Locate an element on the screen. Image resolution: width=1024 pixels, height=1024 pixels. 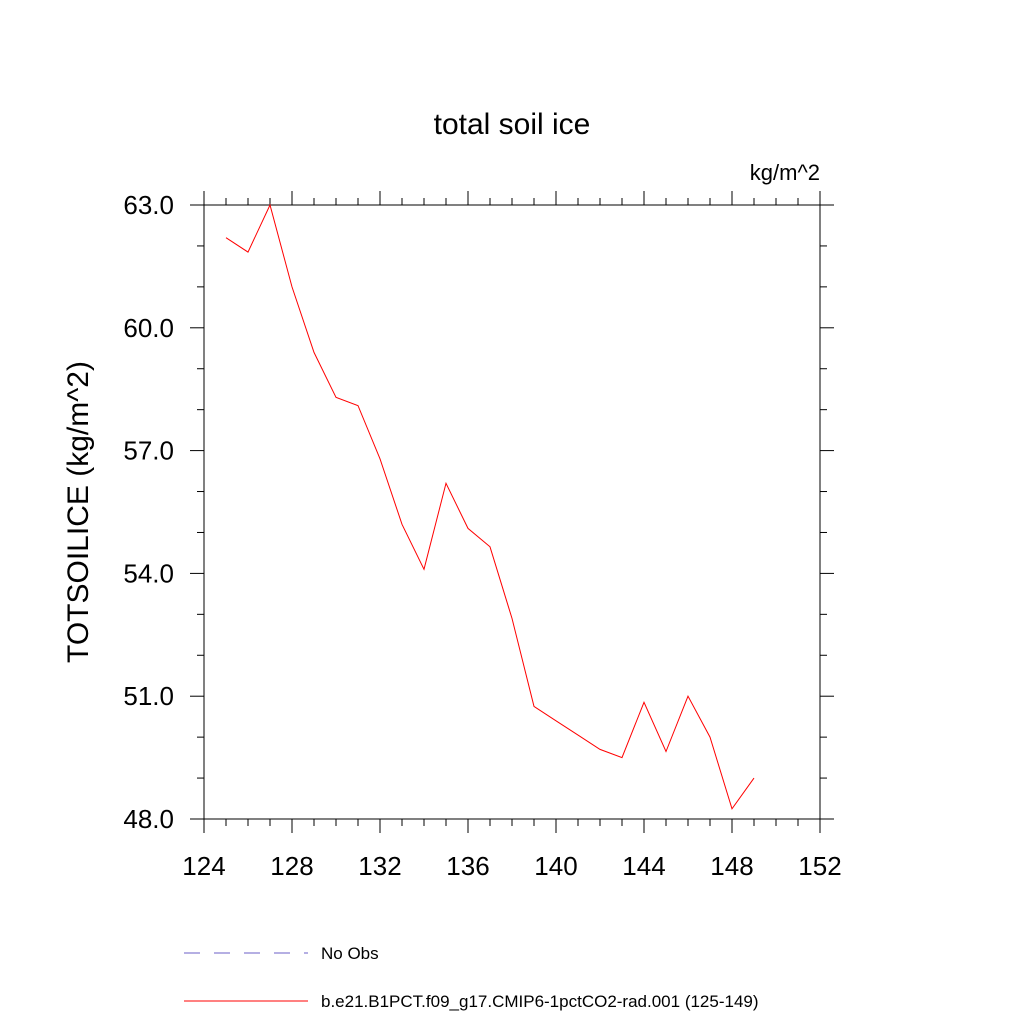
x-tick-label: 144 is located at coordinates (643, 866).